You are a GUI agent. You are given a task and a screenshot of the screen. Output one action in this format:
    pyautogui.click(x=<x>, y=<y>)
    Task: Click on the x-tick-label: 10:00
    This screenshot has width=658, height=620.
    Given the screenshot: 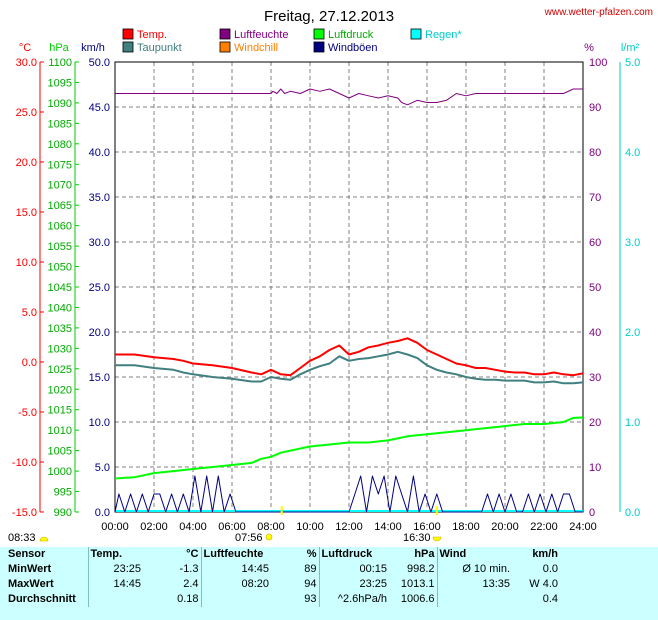 What is the action you would take?
    pyautogui.click(x=310, y=527)
    